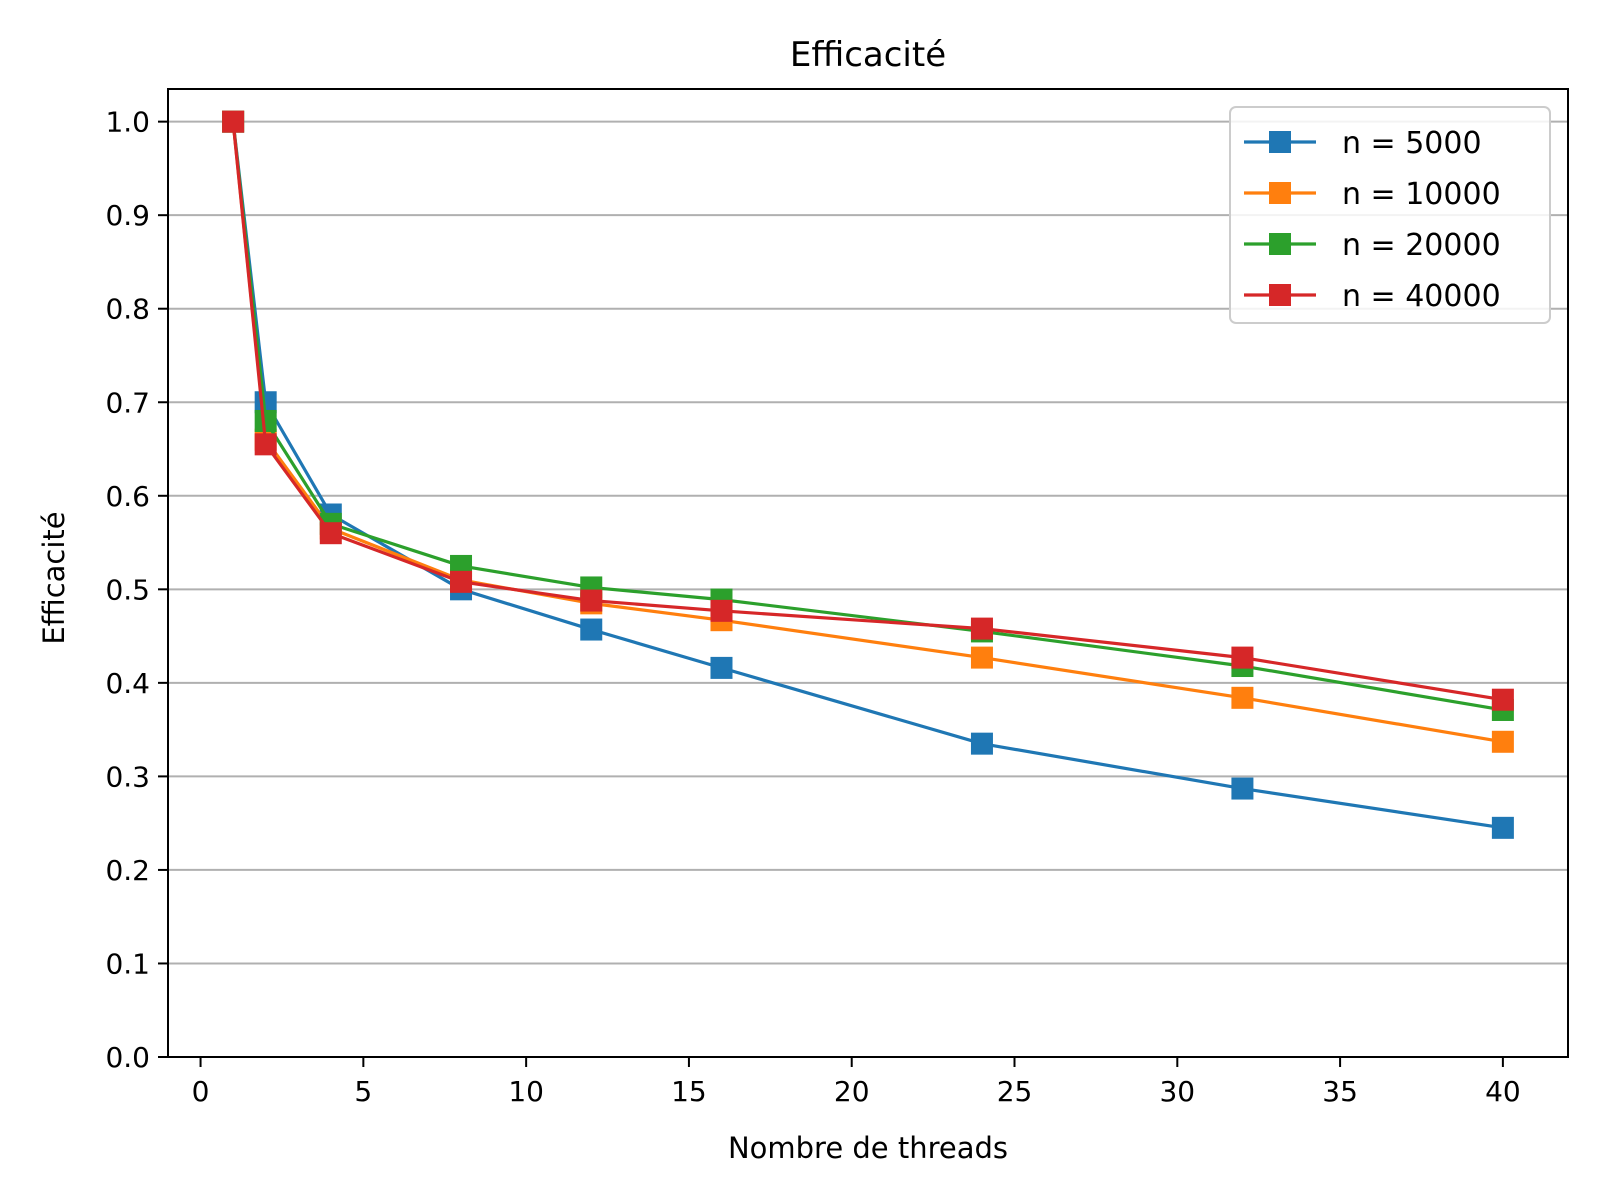 The image size is (1600, 1204). Describe the element at coordinates (1421, 296) in the screenshot. I see `legend-label: n = 40000` at that location.